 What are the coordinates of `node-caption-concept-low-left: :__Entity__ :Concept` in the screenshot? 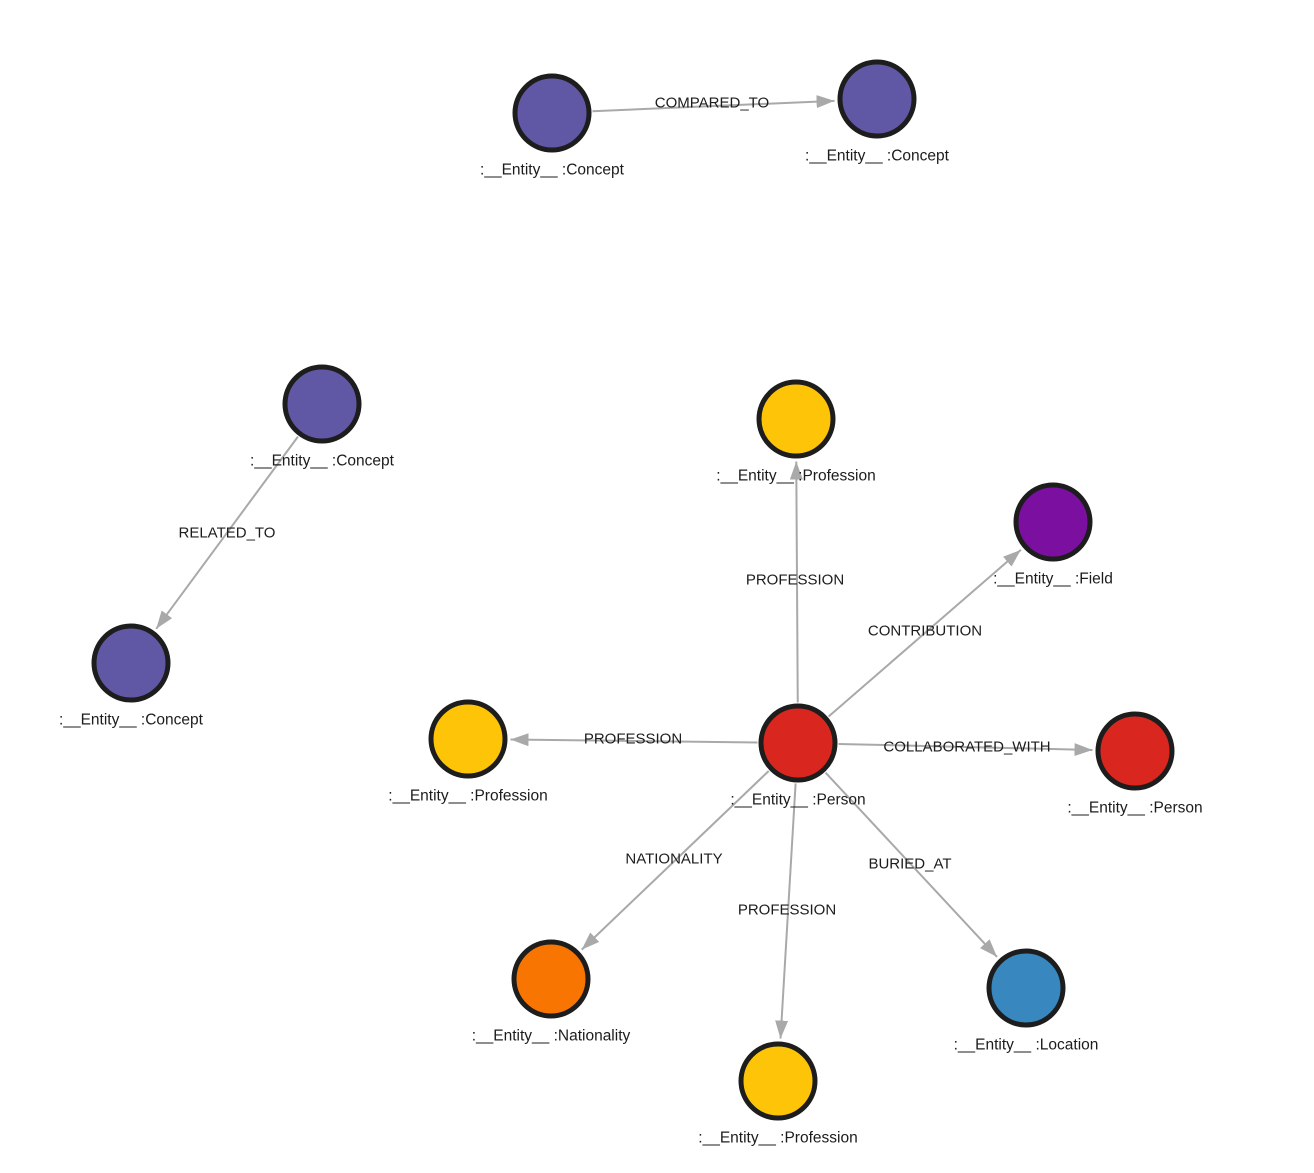 It's located at (131, 720).